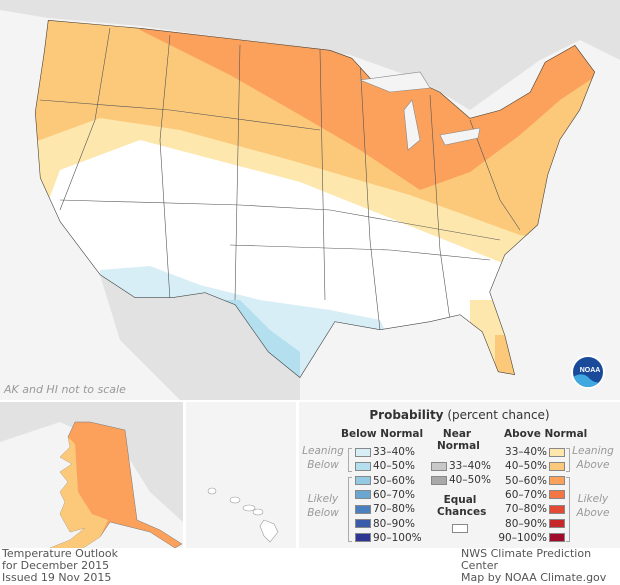  I want to click on below-range-label: 40–50%, so click(394, 466).